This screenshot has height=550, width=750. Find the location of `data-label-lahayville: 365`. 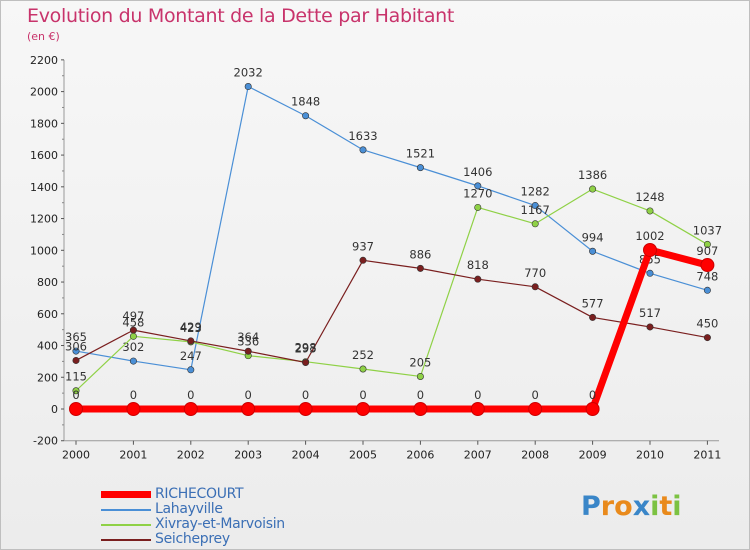

data-label-lahayville: 365 is located at coordinates (76, 337).